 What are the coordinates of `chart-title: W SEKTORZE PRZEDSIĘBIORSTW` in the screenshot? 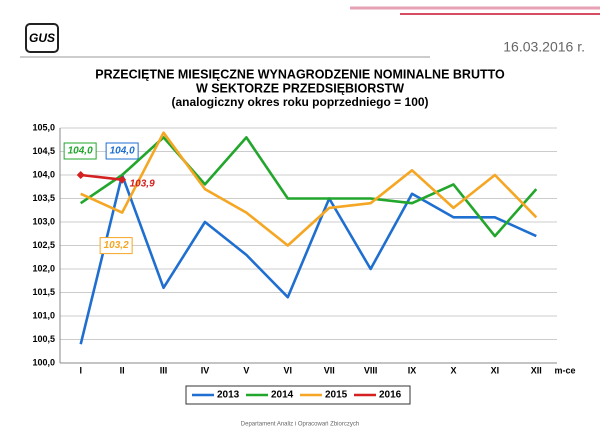 It's located at (300, 88).